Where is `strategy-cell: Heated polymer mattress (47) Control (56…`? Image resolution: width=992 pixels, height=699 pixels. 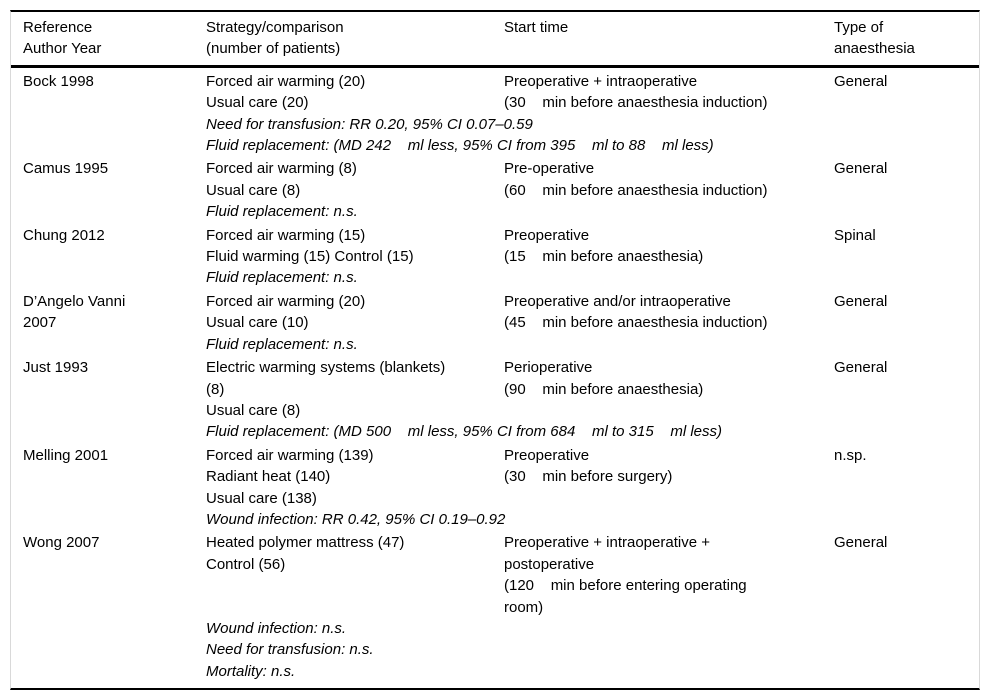 strategy-cell: Heated polymer mattress (47) Control (56… is located at coordinates (305, 553).